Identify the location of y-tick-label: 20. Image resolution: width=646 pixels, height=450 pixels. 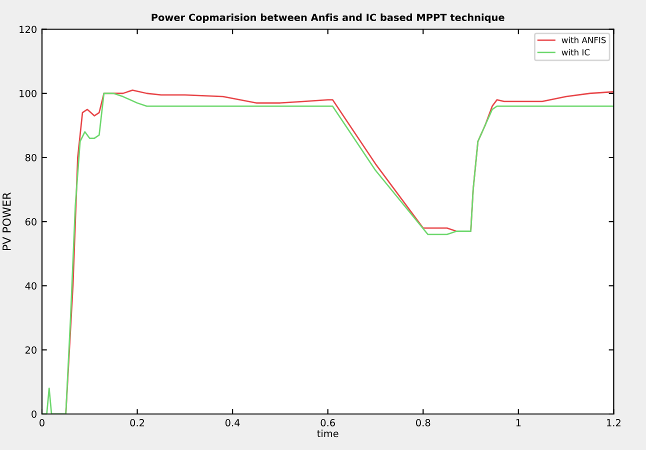
(30, 350).